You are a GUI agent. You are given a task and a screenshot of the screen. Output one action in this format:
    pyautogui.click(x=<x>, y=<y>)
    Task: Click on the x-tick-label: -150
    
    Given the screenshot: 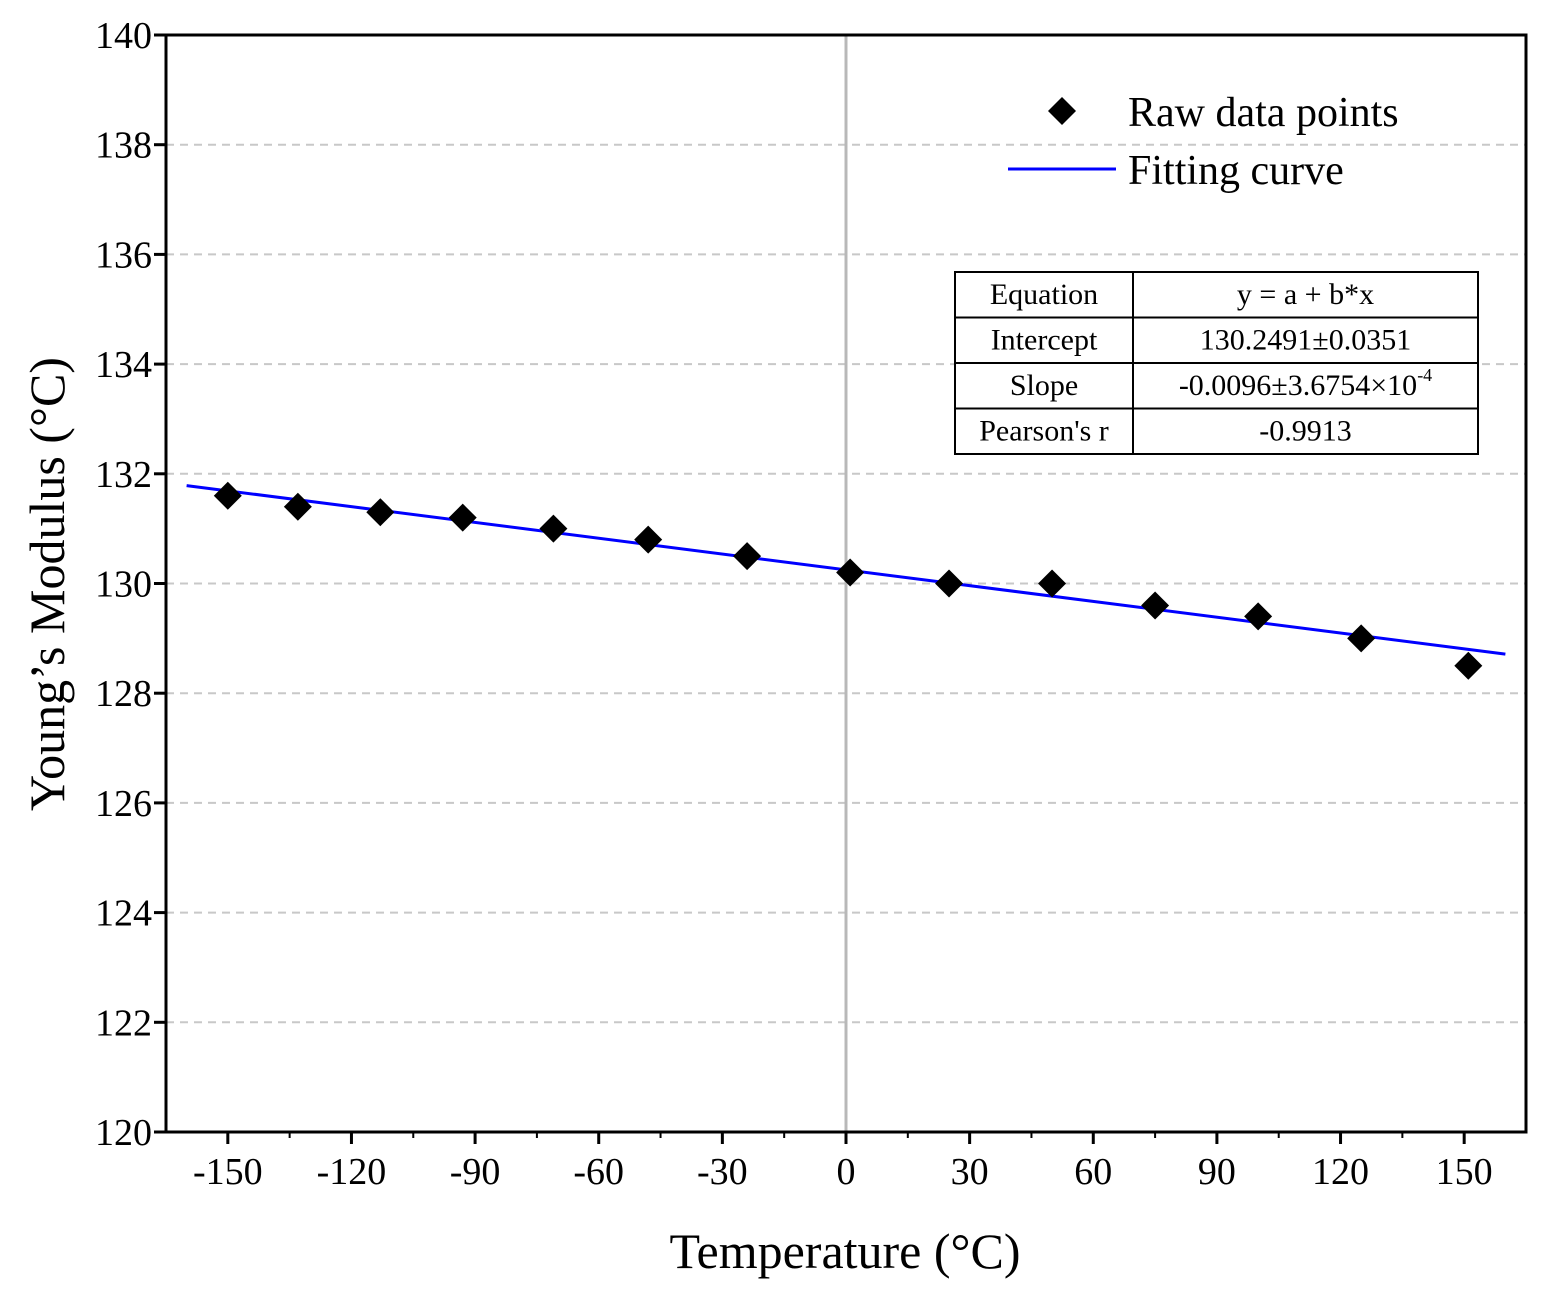 What is the action you would take?
    pyautogui.click(x=228, y=1172)
    